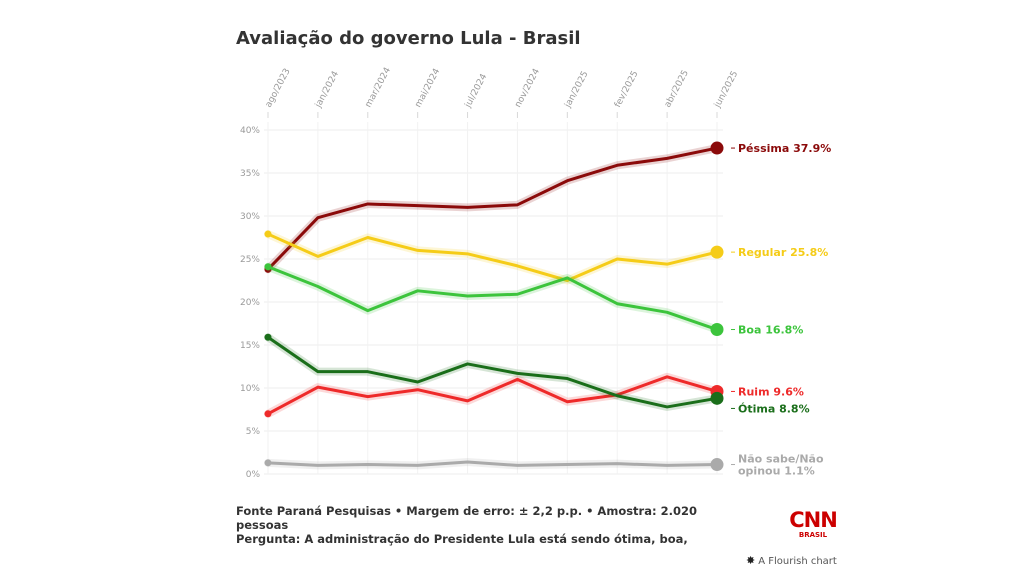  What do you see at coordinates (784, 148) in the screenshot?
I see `series-end-label: Péssima 37.9%` at bounding box center [784, 148].